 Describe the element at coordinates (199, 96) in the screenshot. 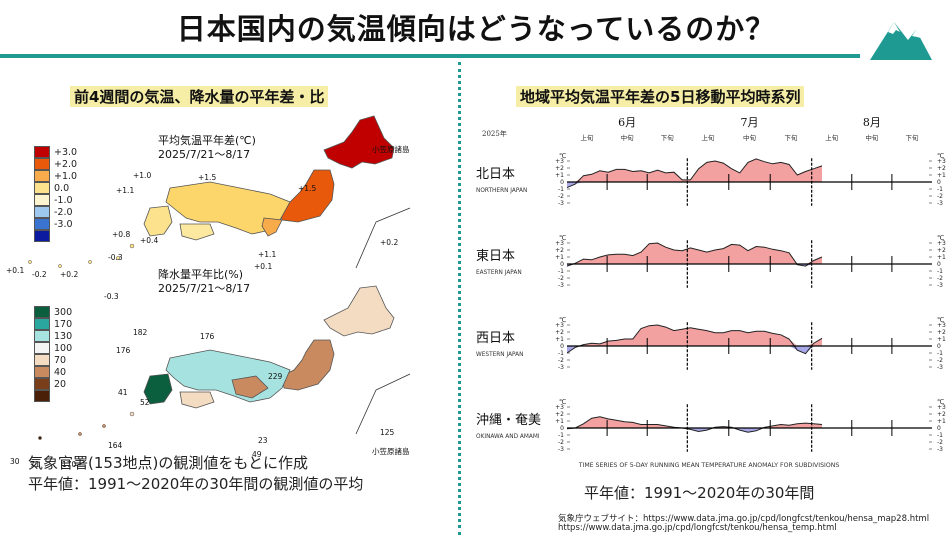

I see `left-subtitle: 前4週間の気温、降水量の平年差・比` at that location.